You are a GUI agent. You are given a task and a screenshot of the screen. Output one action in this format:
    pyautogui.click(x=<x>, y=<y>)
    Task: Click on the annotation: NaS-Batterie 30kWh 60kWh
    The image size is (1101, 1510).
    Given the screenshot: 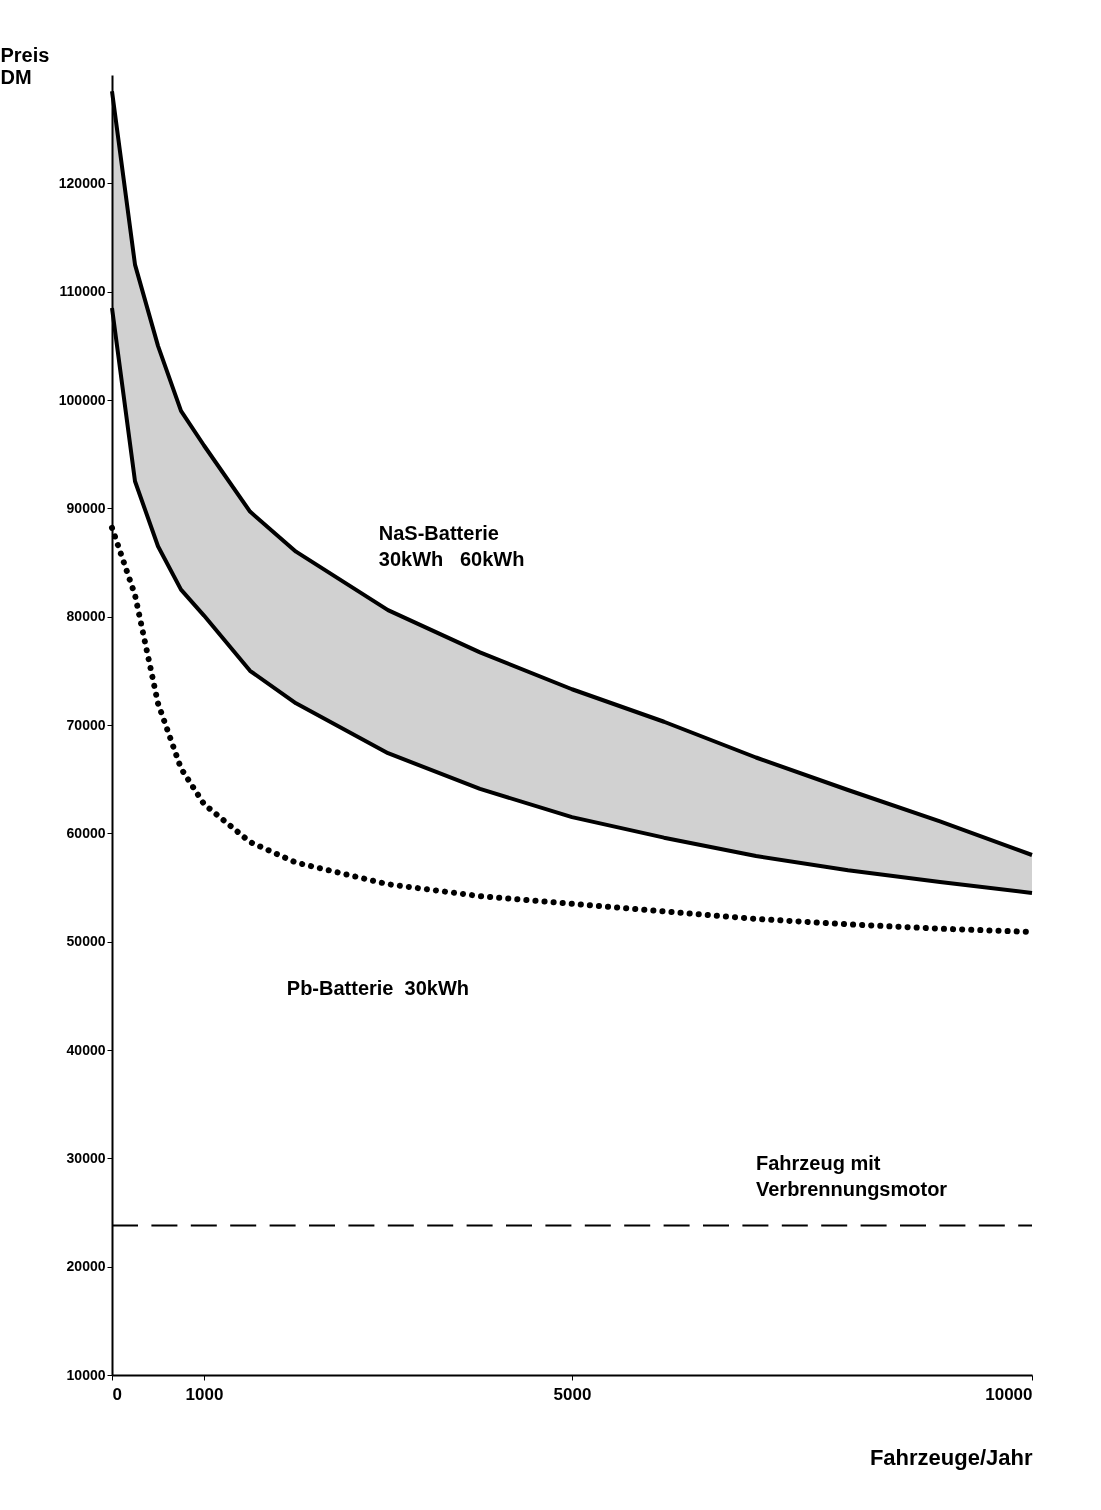 What is the action you would take?
    pyautogui.click(x=451, y=545)
    